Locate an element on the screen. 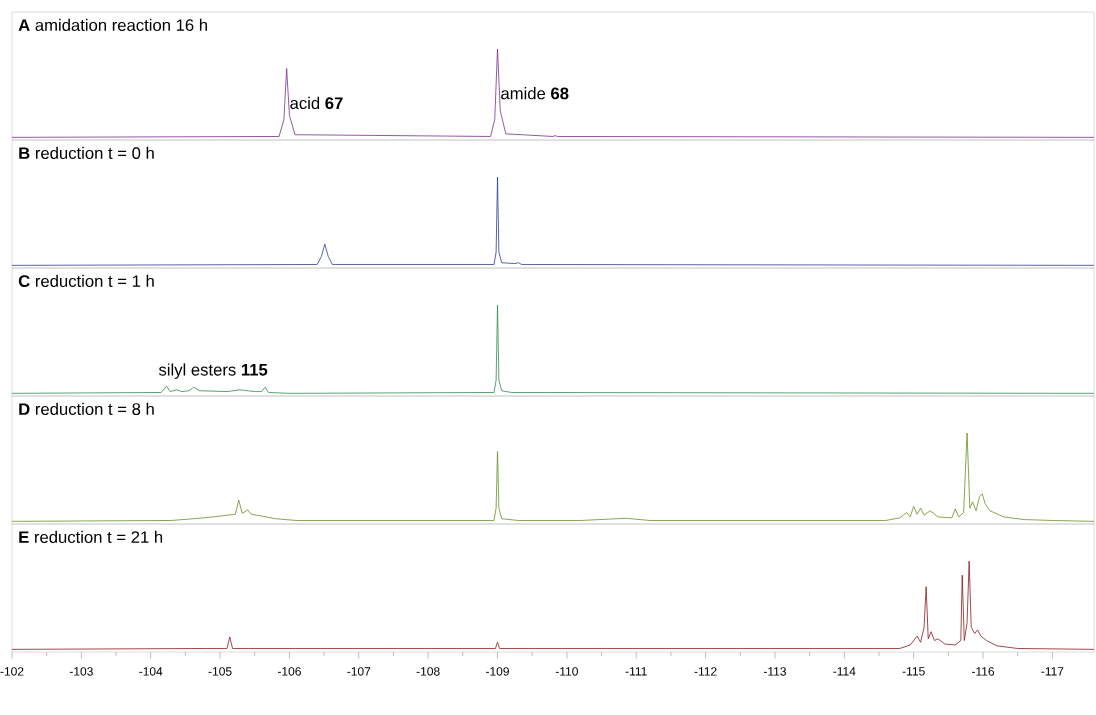  x-tick-label: -111 is located at coordinates (636, 671).